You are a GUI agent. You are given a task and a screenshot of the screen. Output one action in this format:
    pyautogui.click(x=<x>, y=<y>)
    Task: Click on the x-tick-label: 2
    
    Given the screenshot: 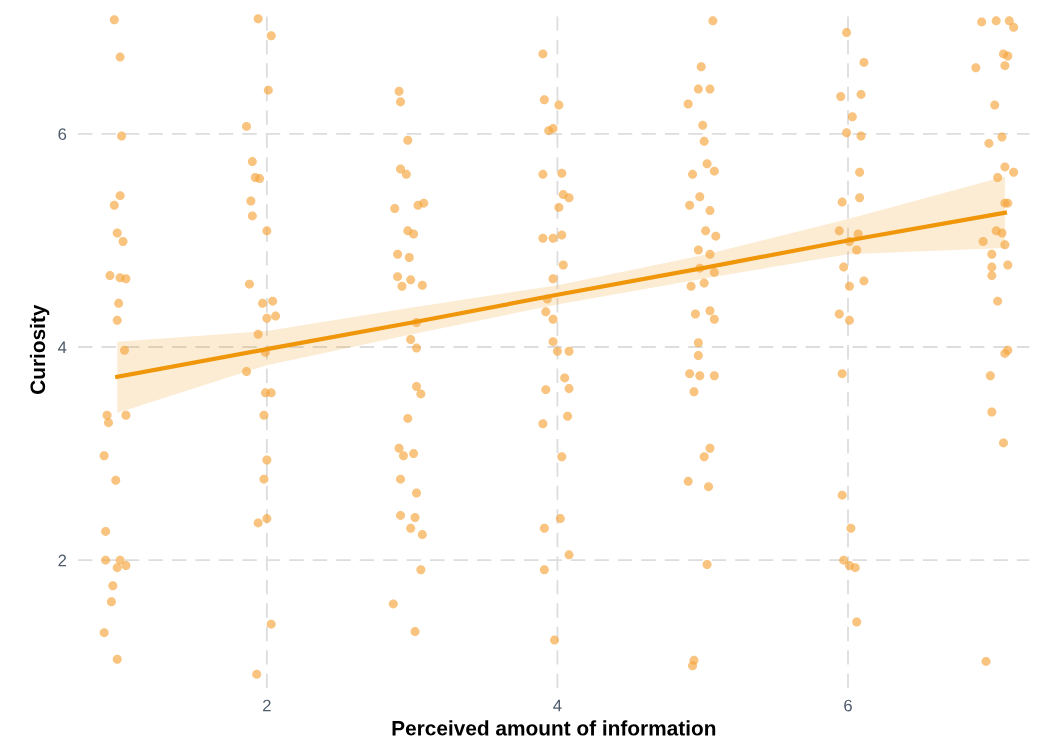 What is the action you would take?
    pyautogui.click(x=267, y=705)
    